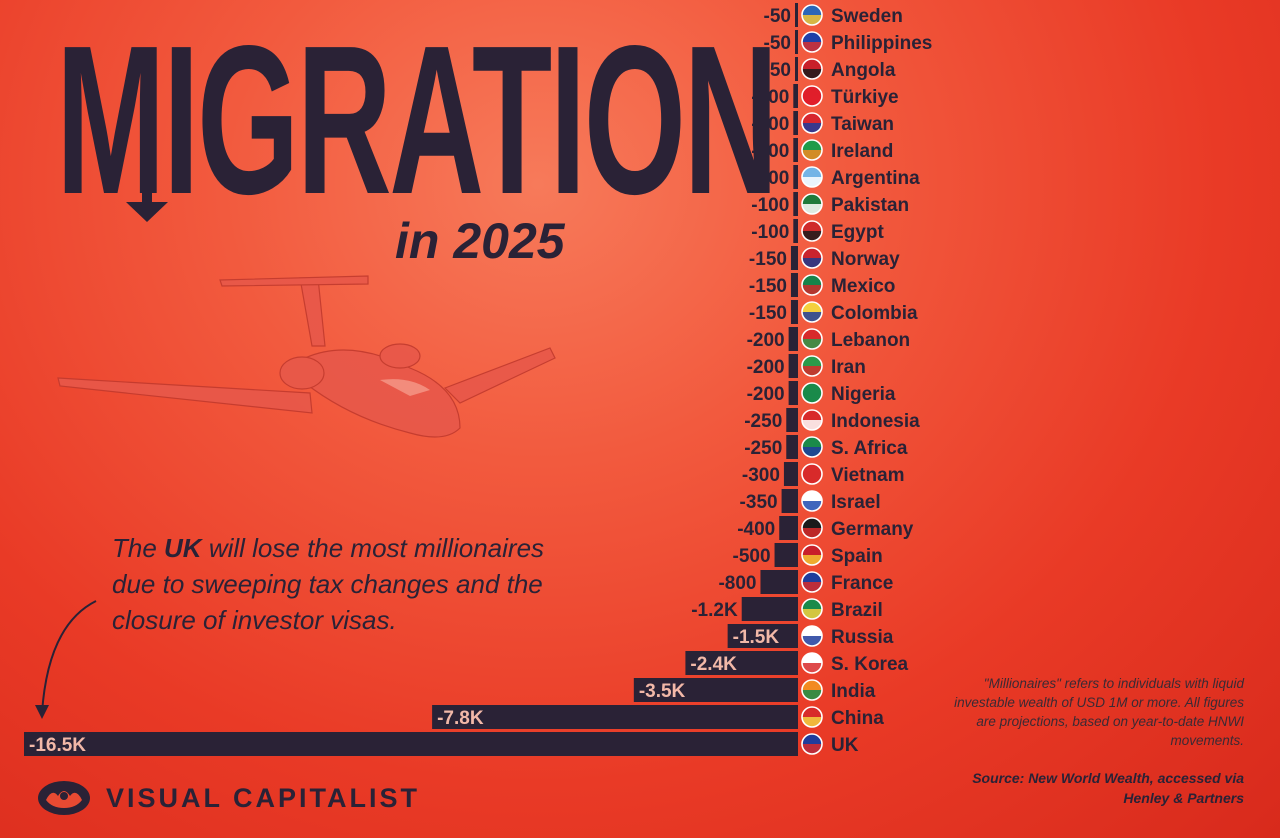 Image resolution: width=1280 pixels, height=838 pixels. I want to click on bar-sweden, so click(796, 15).